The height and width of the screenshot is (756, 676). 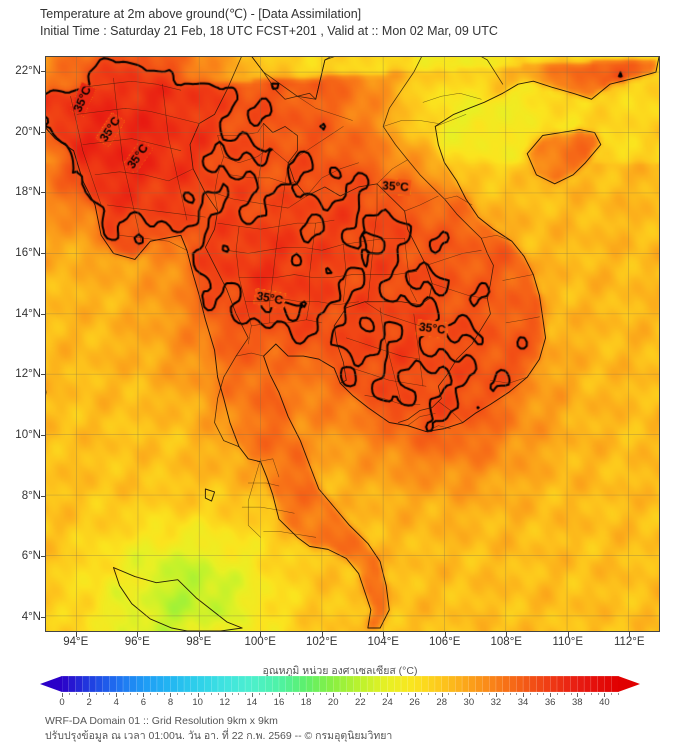 I want to click on longitude-tick-110°E: 110°E, so click(x=568, y=642).